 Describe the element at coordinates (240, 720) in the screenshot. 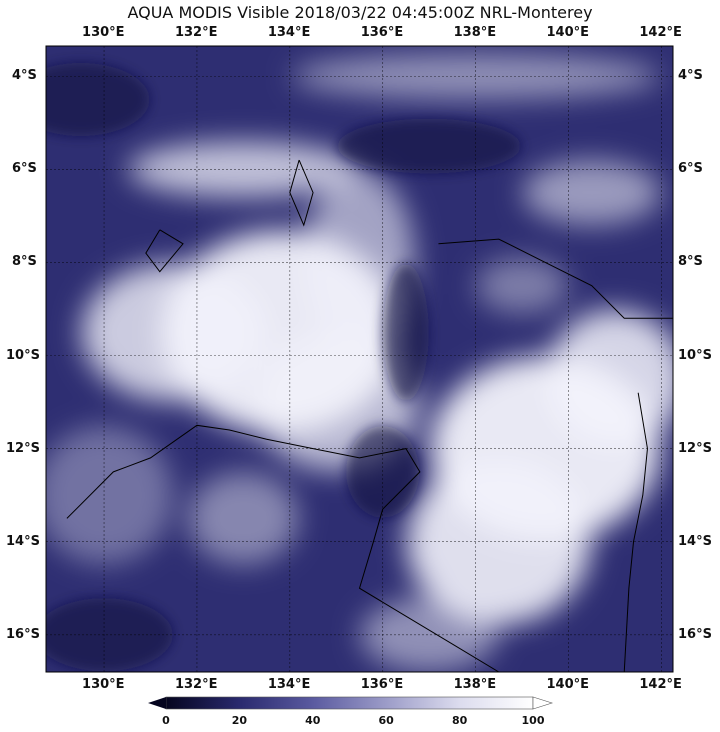

I see `colorbar-tick-label: 20` at that location.